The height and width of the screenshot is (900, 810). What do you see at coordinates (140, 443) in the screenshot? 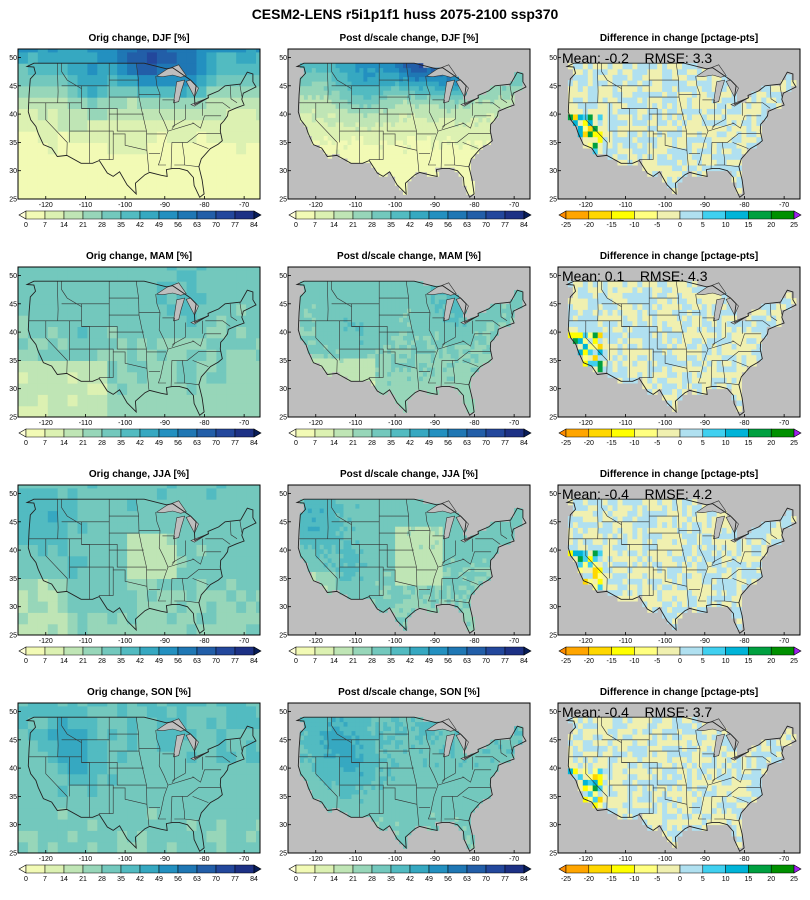
I see `colorbar-label: 42` at bounding box center [140, 443].